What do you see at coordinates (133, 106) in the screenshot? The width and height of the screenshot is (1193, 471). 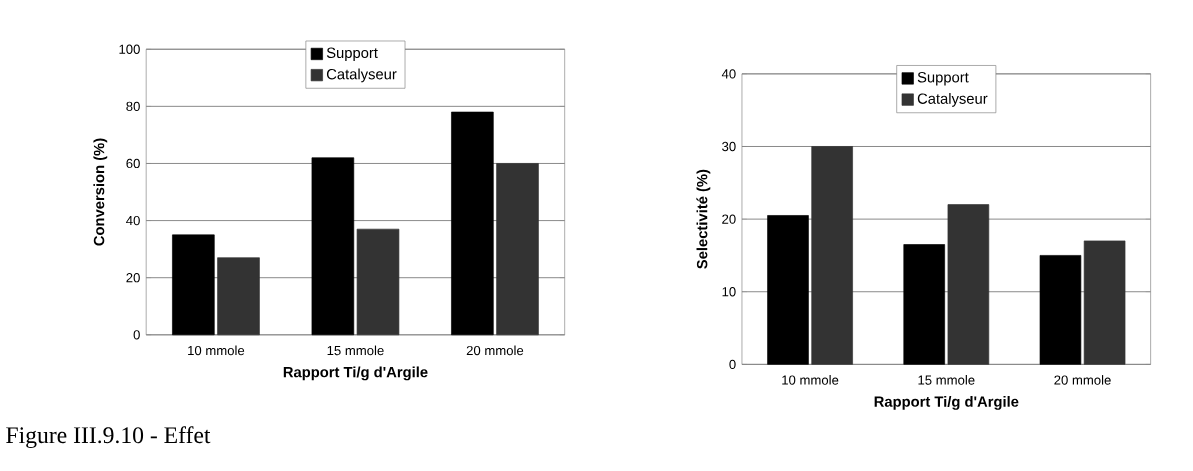 I see `y-tick-label: 80` at bounding box center [133, 106].